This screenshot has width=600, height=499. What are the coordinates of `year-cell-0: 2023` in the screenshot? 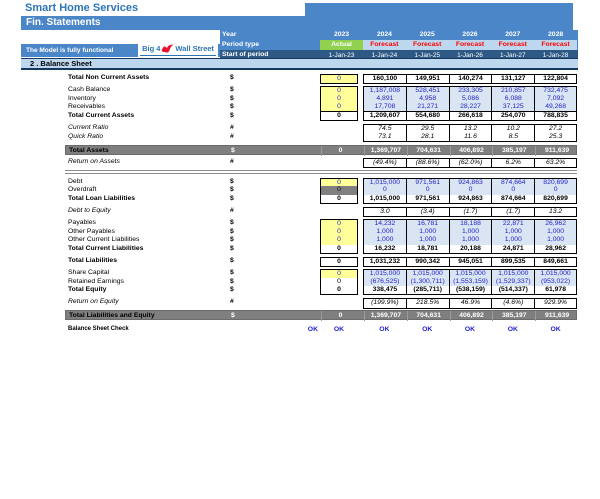 It's located at (341, 34).